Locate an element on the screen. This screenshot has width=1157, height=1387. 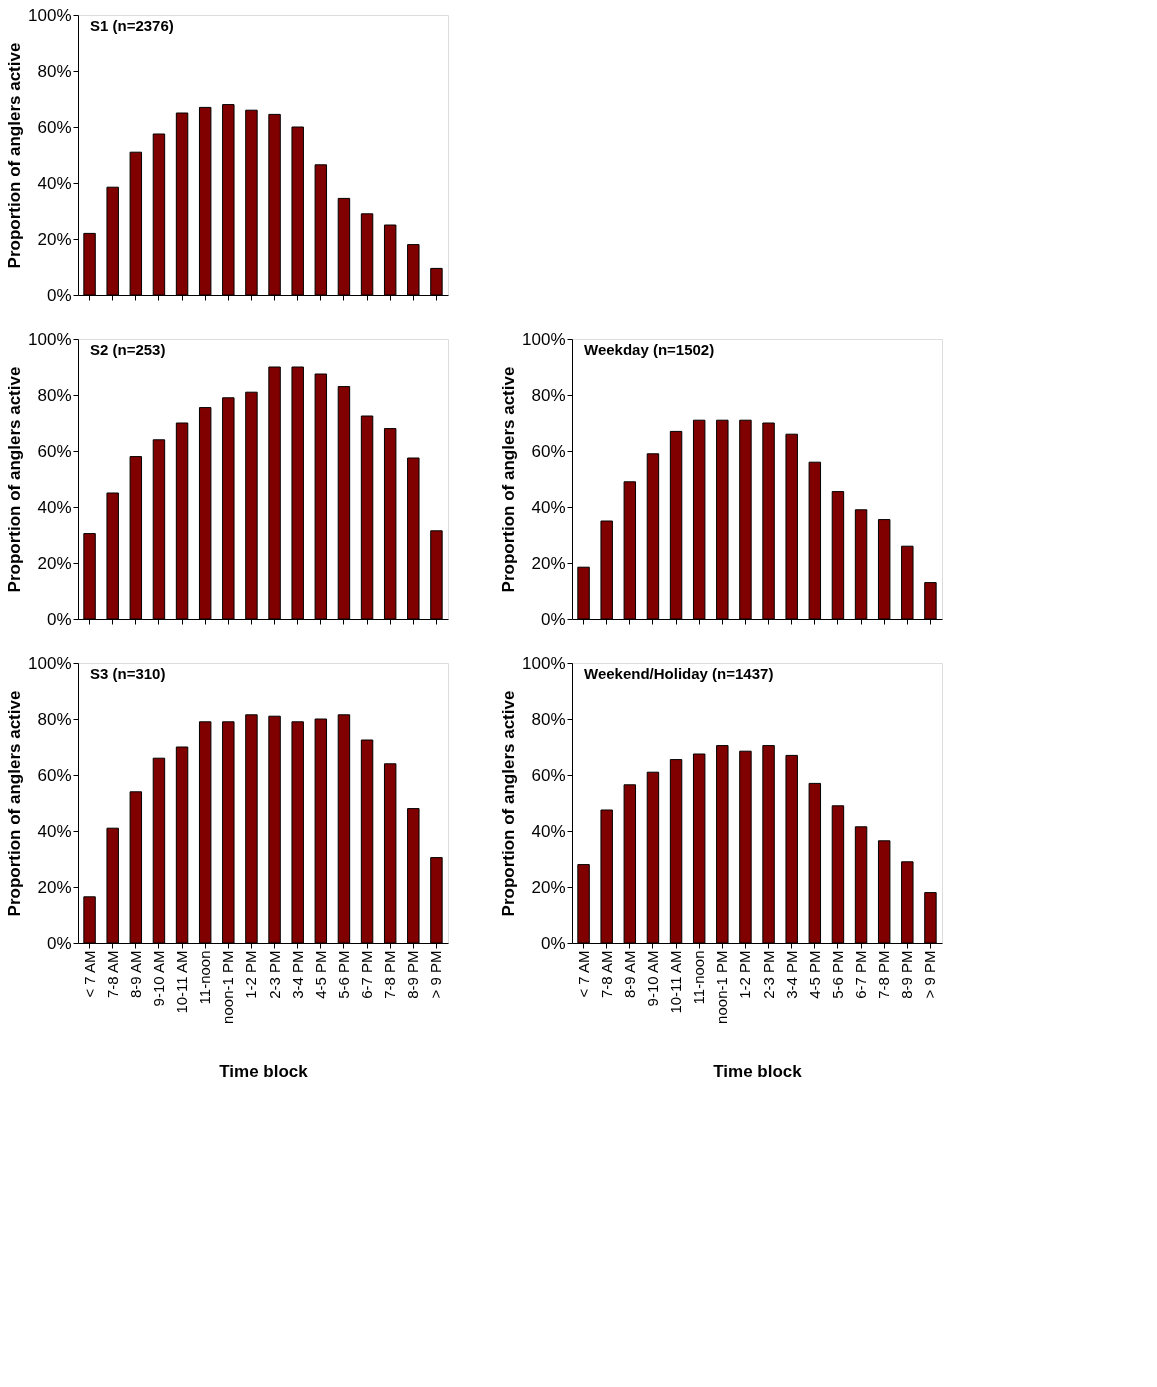
chart-title: S3 (n=310) is located at coordinates (128, 673).